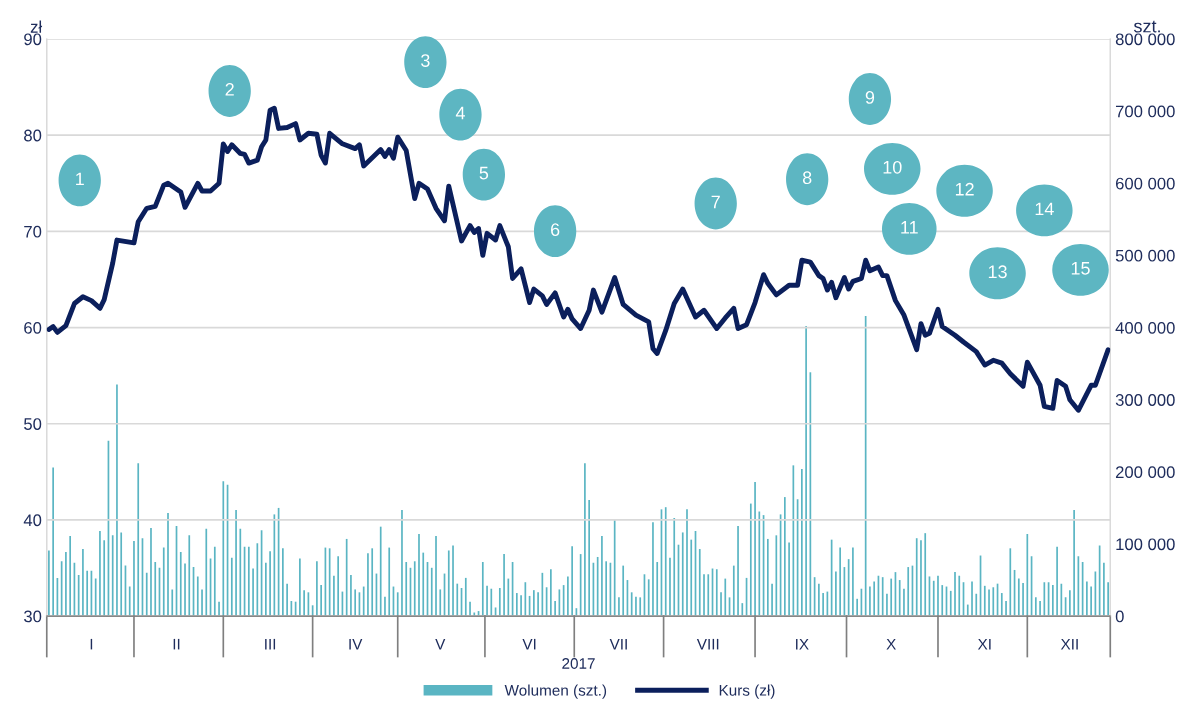  I want to click on annotation: 15, so click(1080, 268).